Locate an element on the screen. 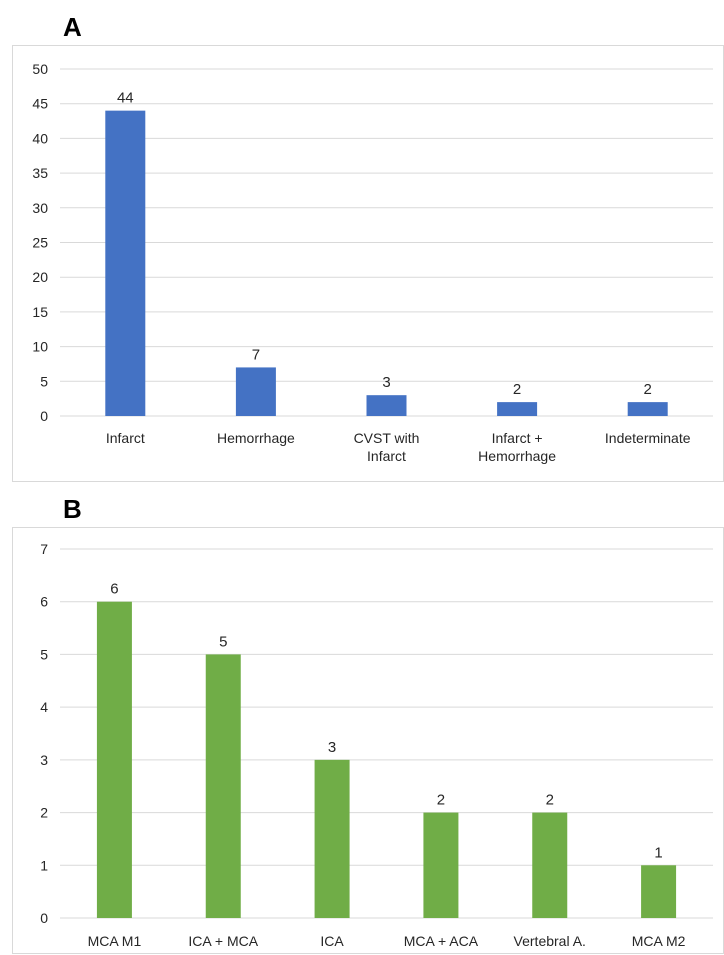 This screenshot has height=955, width=724. chart-a-y-tick-label: 30 is located at coordinates (40, 208).